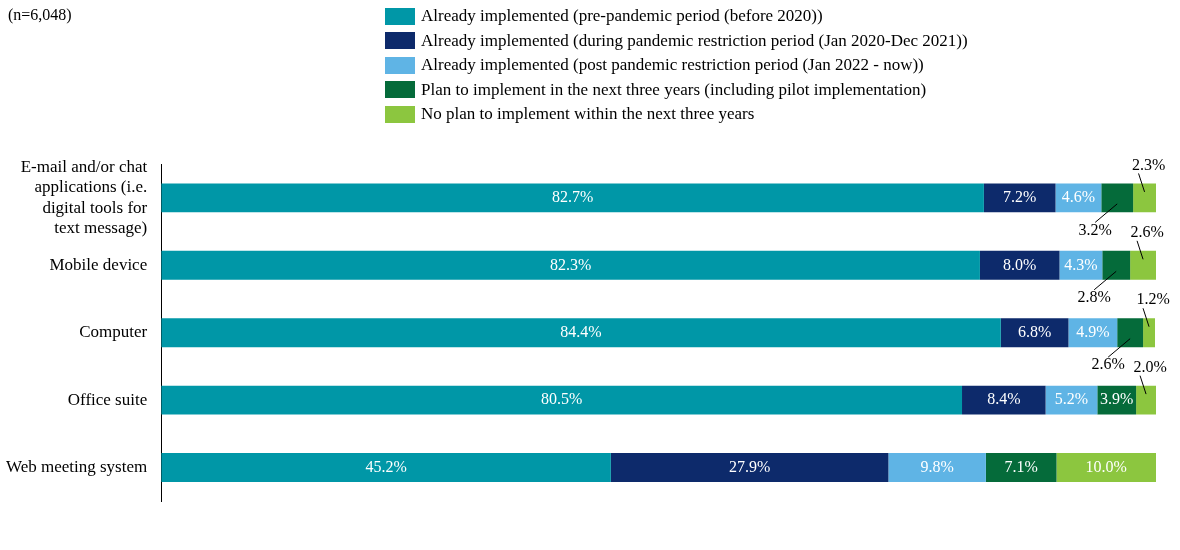 The width and height of the screenshot is (1180, 550). What do you see at coordinates (588, 114) in the screenshot?
I see `legend-label: No plan to implement within the next three years` at bounding box center [588, 114].